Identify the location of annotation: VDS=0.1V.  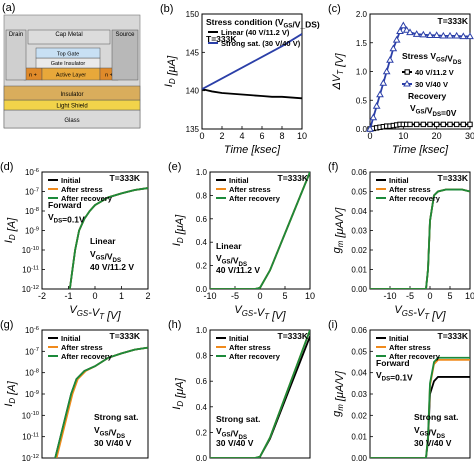
(394, 376).